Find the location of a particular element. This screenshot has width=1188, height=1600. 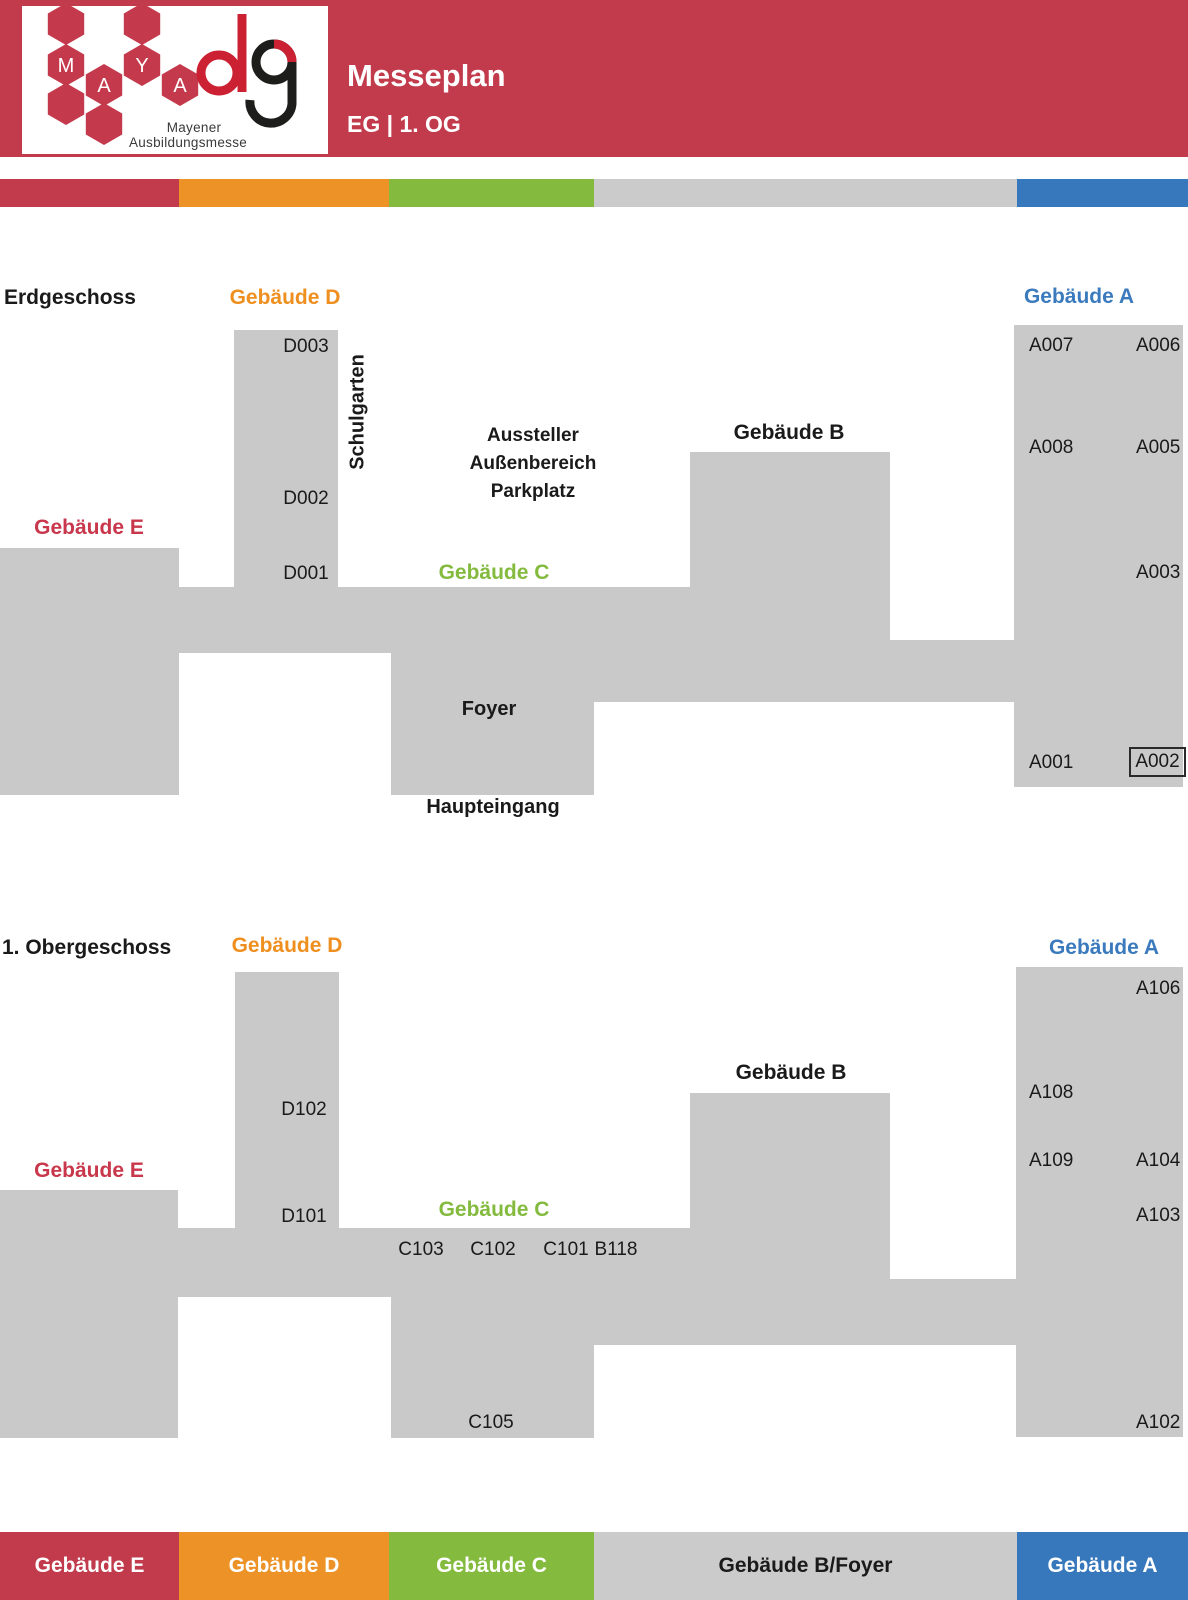

legend-gebaeude-e: Gebäude E is located at coordinates (89, 1566).